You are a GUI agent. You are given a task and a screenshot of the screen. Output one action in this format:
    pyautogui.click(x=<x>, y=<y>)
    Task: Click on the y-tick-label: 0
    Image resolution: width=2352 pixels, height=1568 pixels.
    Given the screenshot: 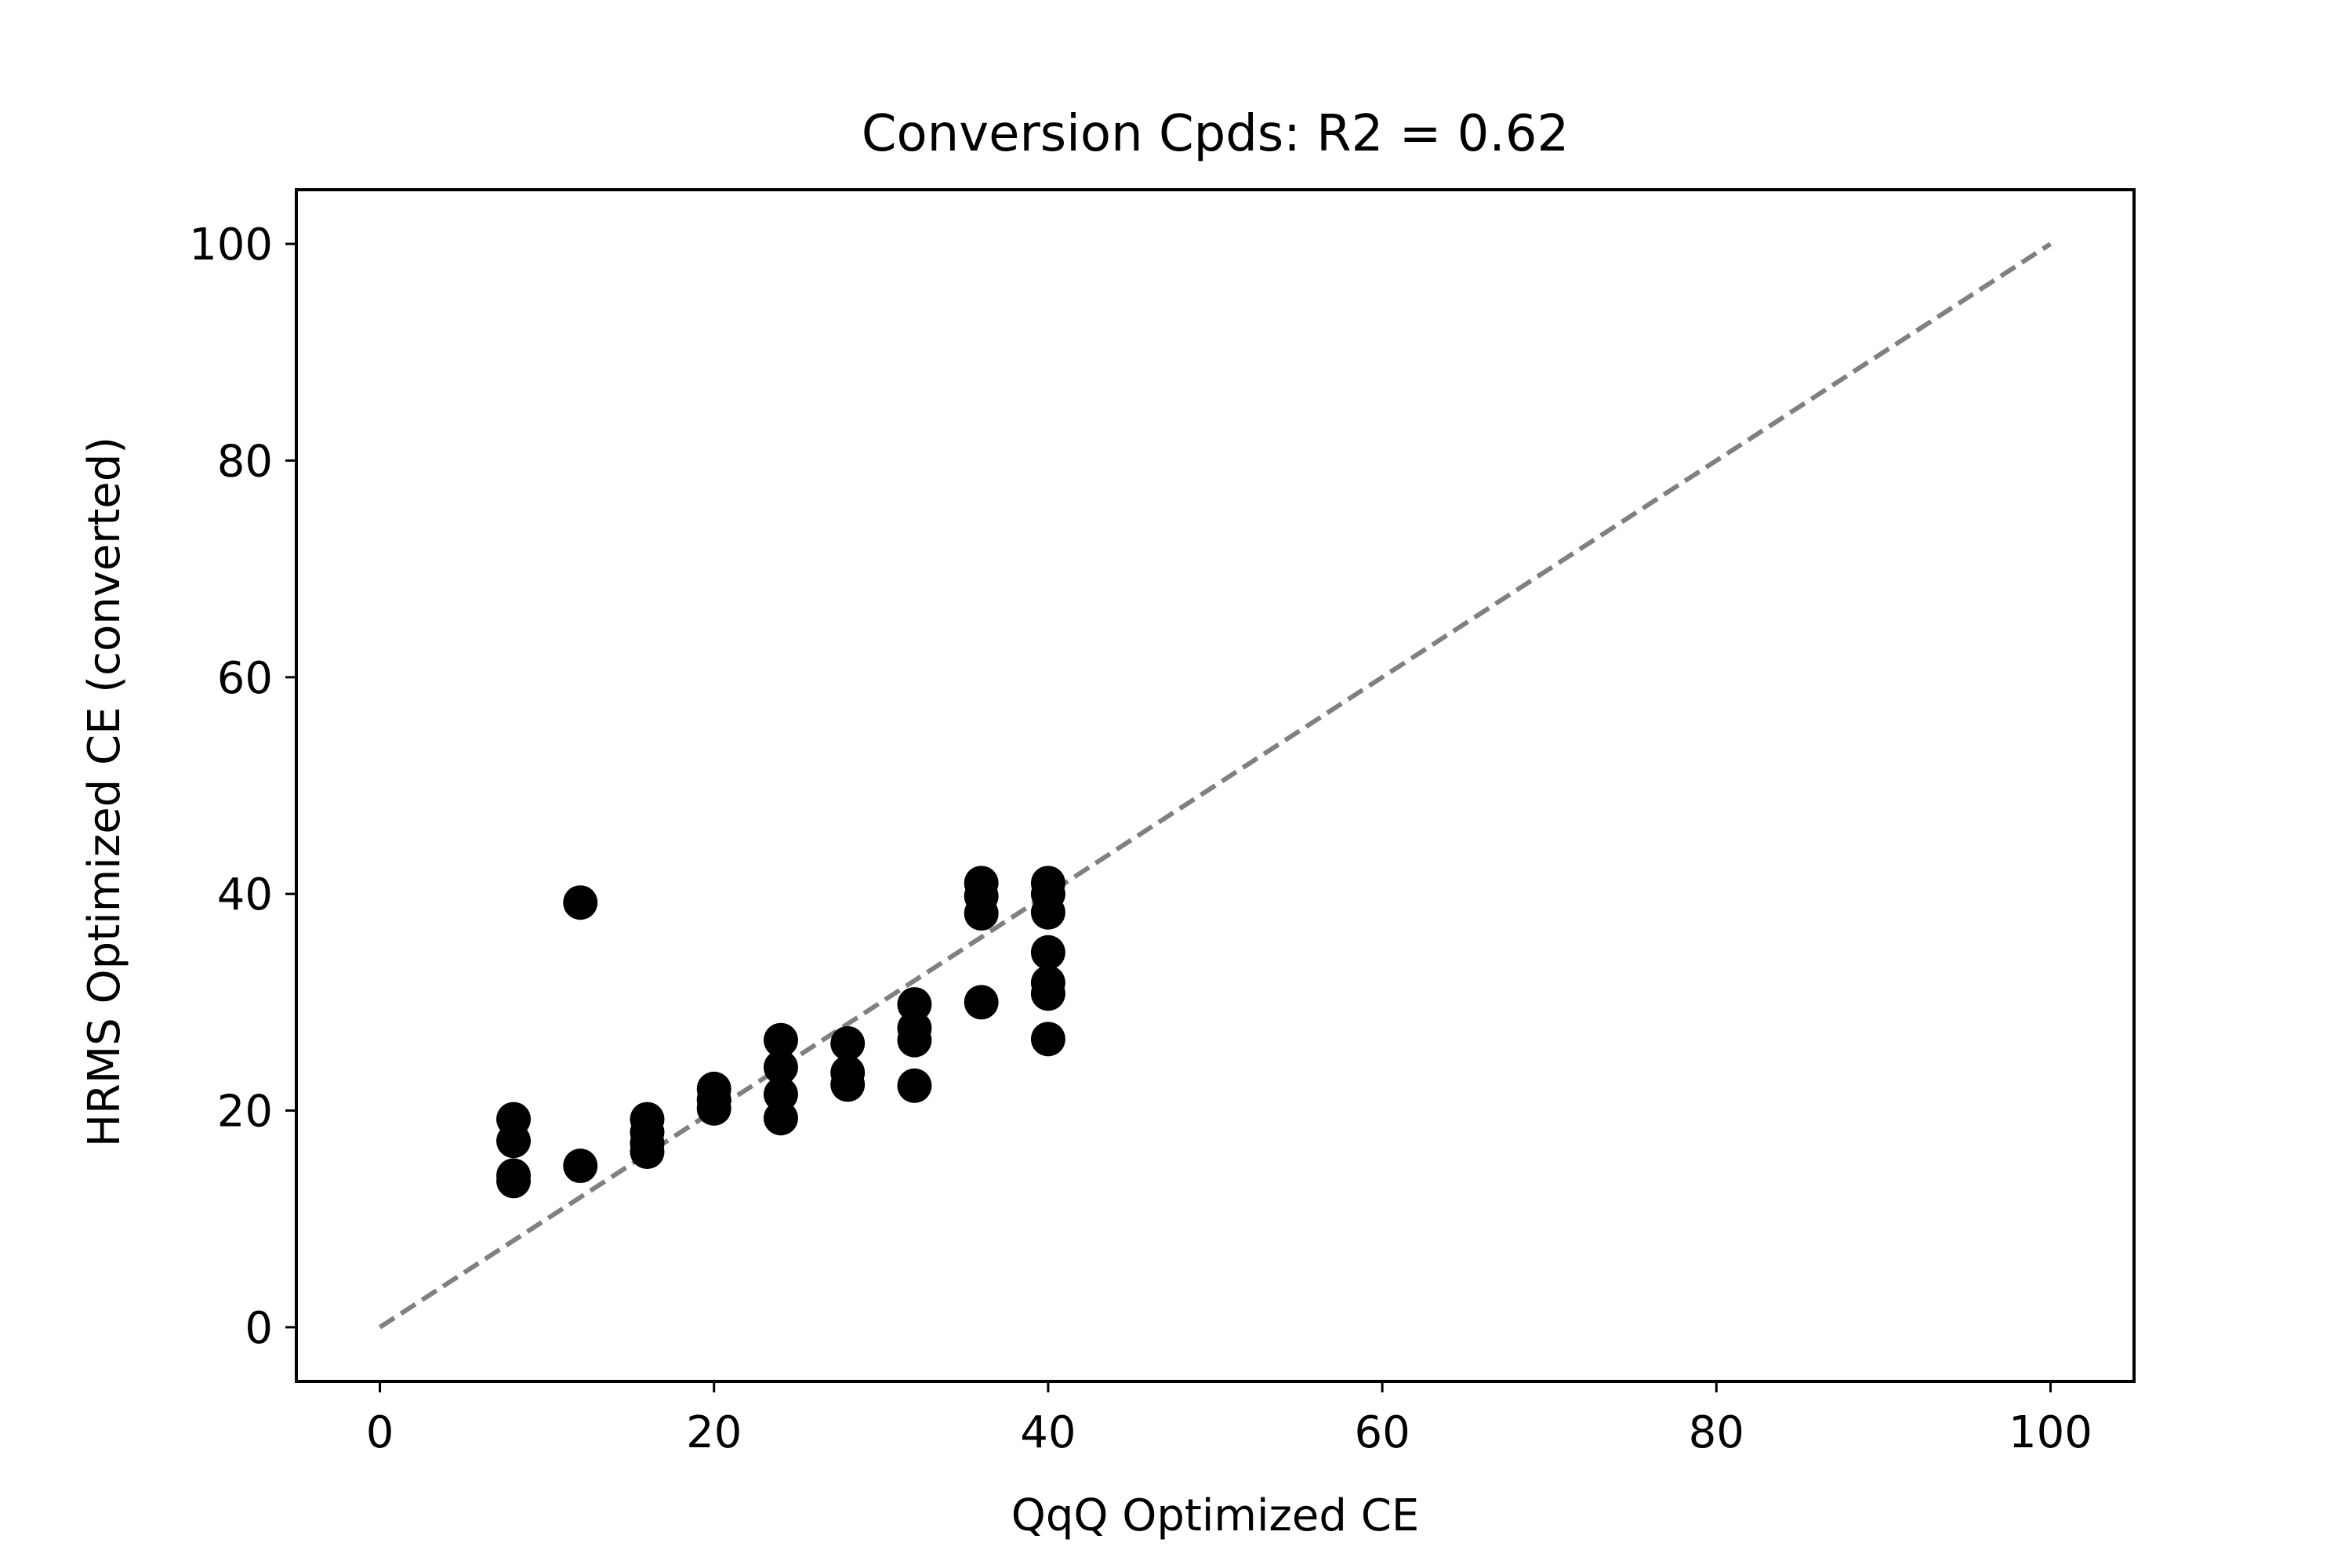 What is the action you would take?
    pyautogui.click(x=259, y=1328)
    